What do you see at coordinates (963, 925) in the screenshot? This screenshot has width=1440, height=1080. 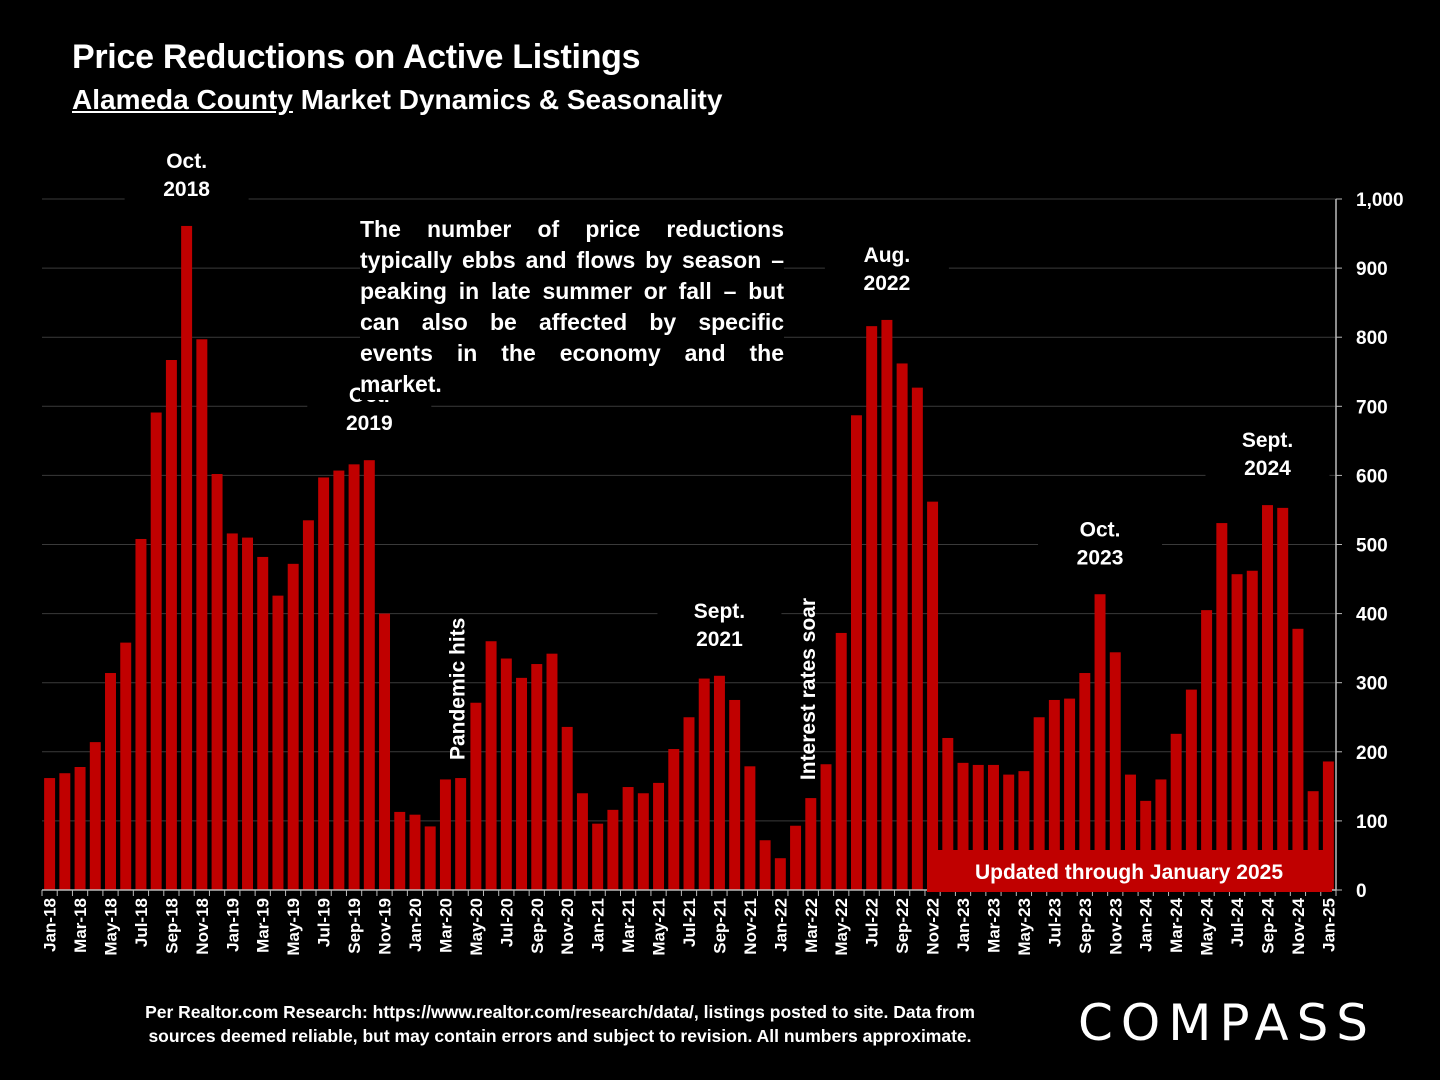 I see `x-tick-label: Jan-23` at bounding box center [963, 925].